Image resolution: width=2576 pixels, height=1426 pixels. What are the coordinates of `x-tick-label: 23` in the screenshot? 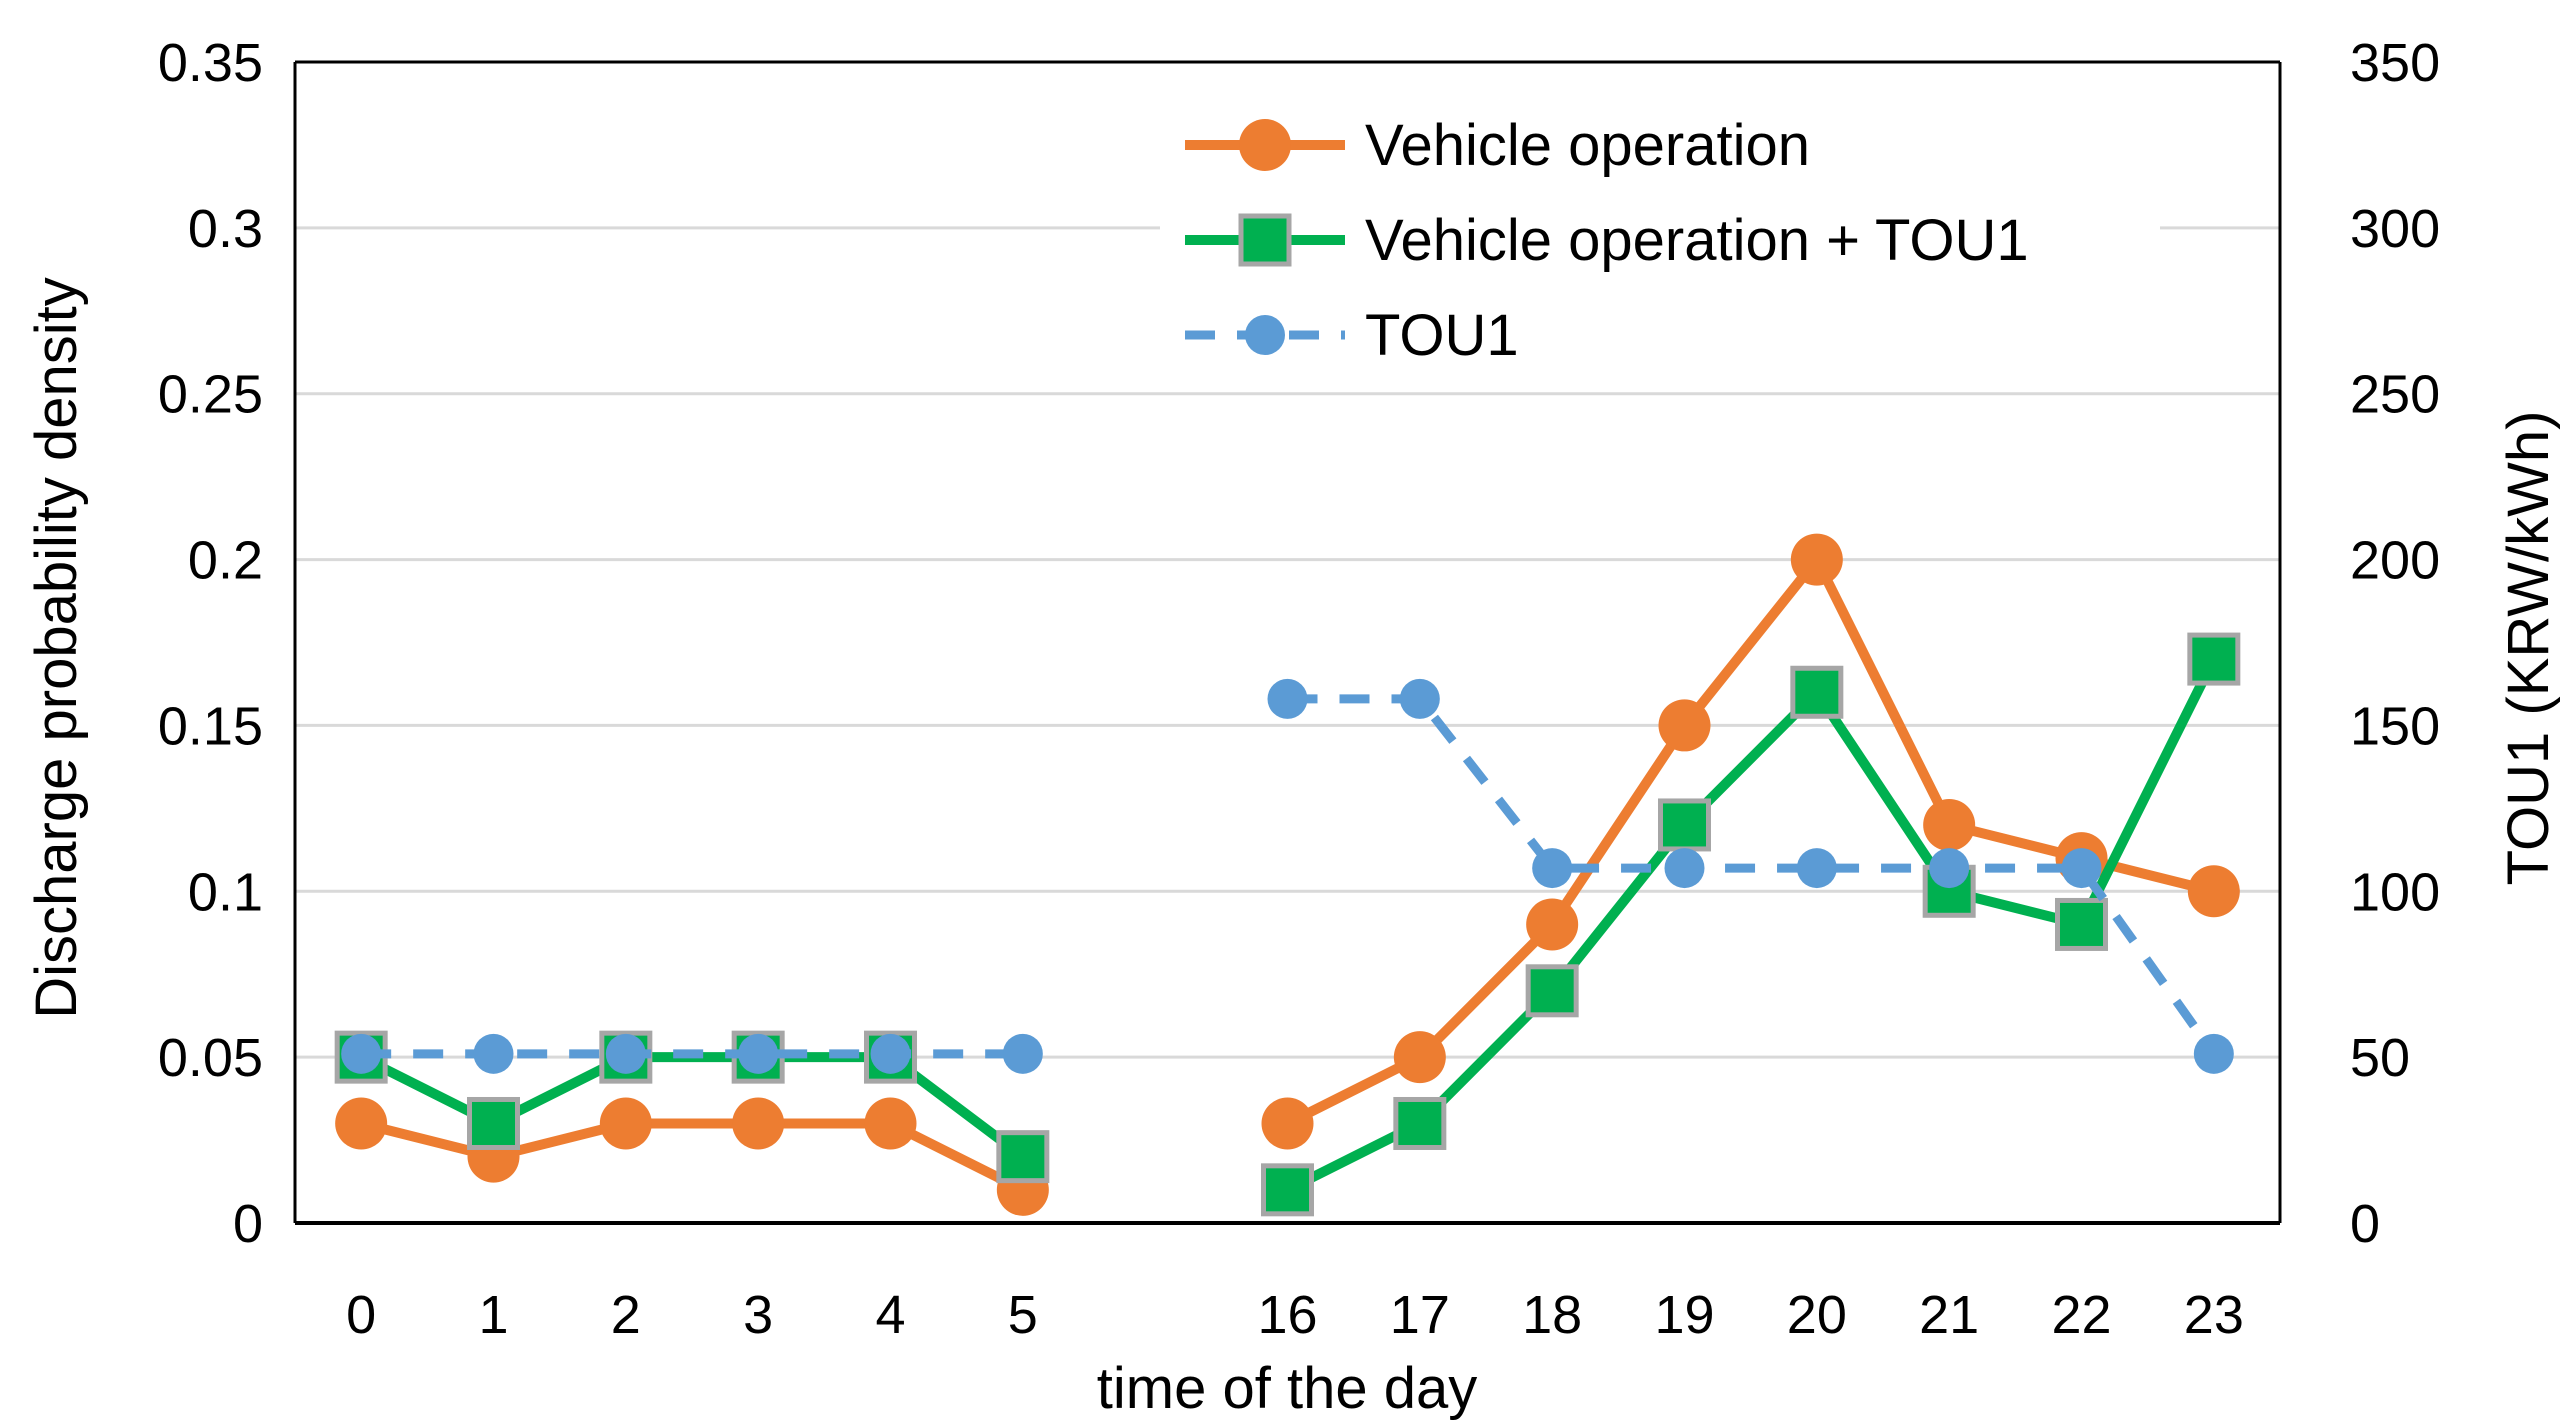 It's located at (2214, 1315).